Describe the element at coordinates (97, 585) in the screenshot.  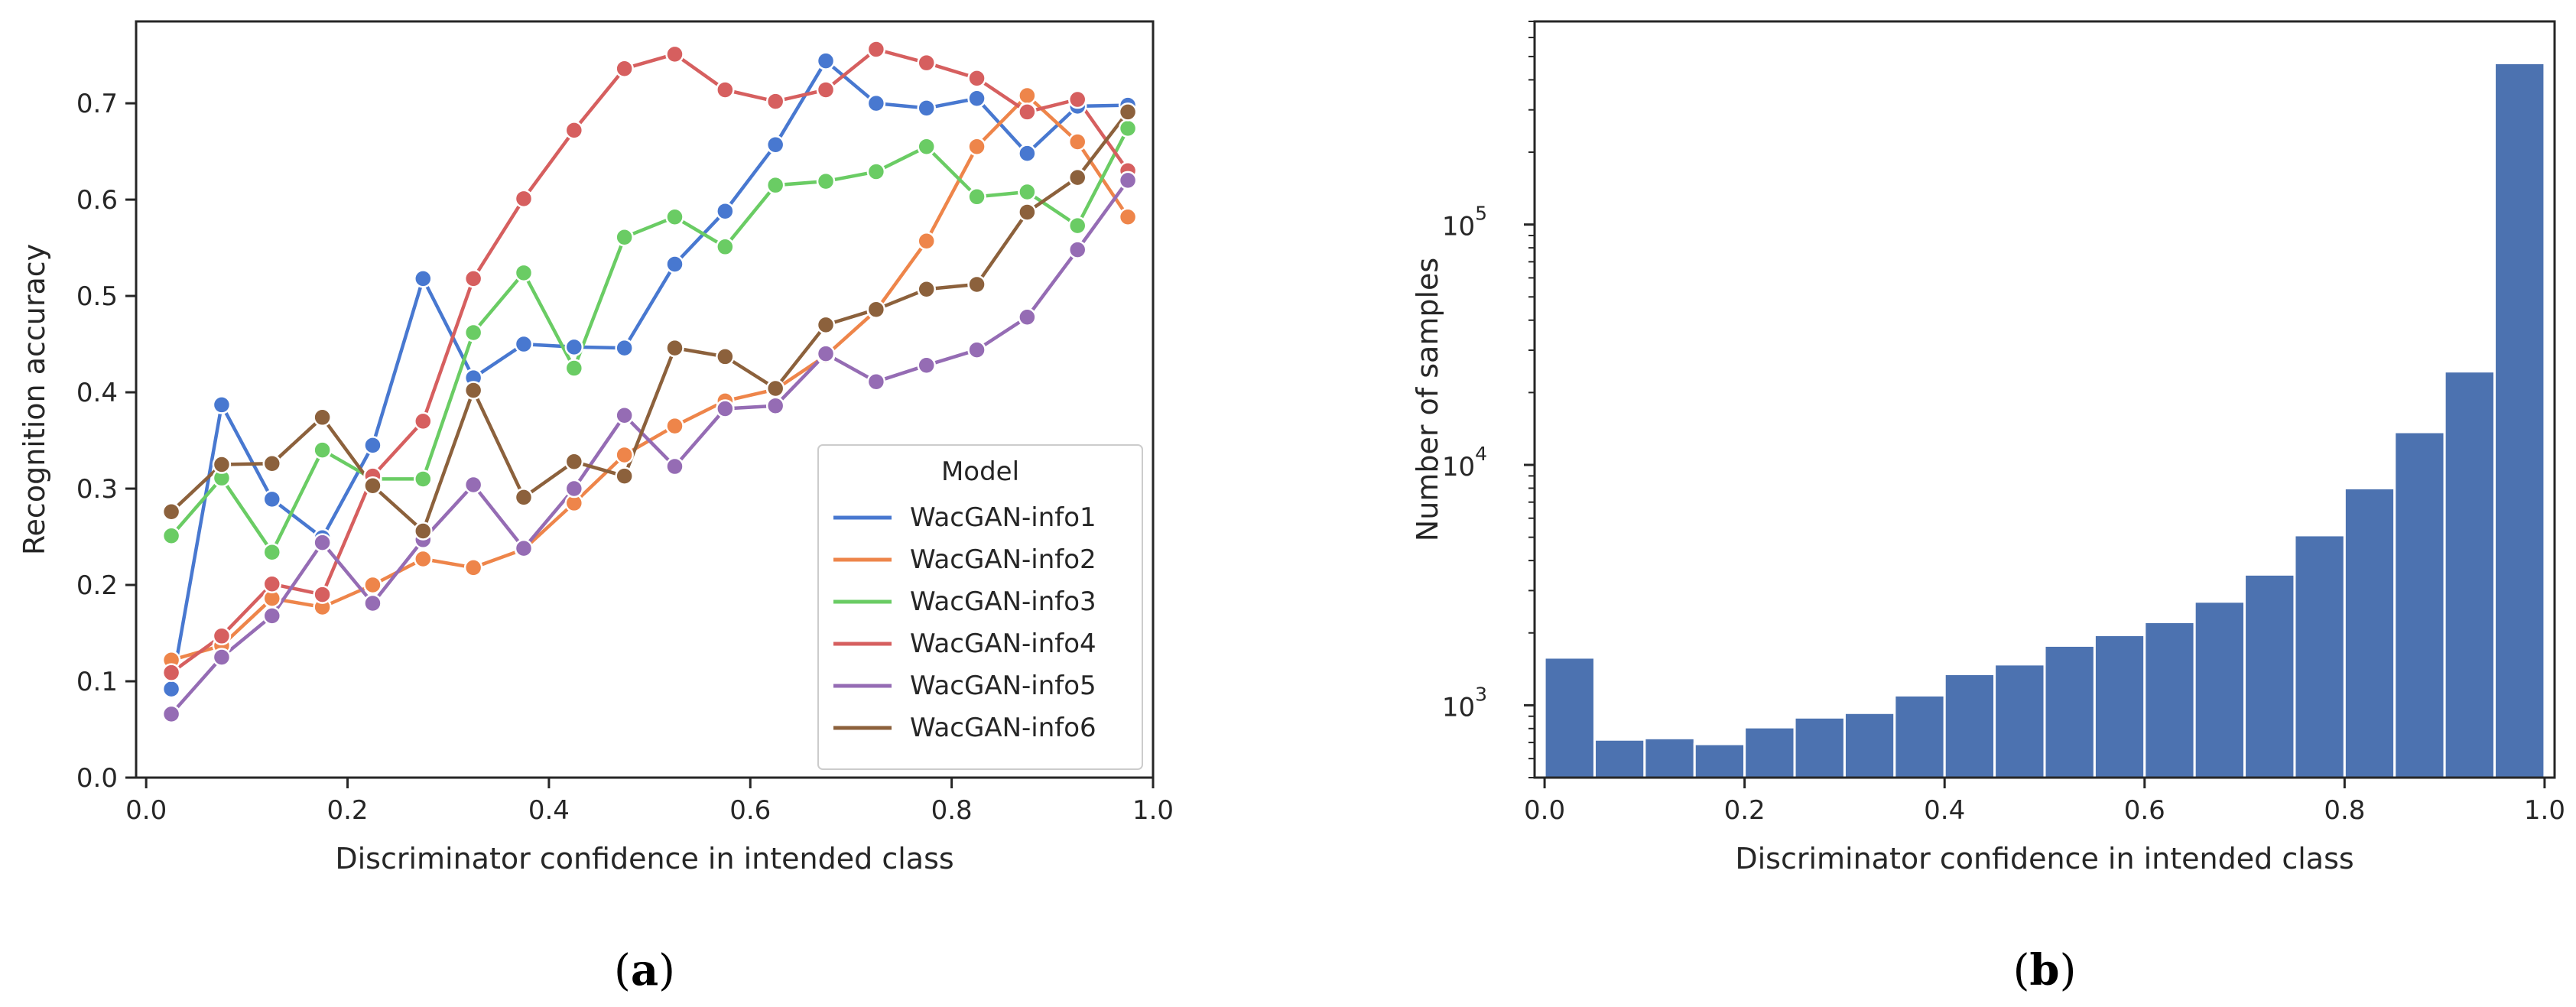
I see `y-tick-label: 0.2` at that location.